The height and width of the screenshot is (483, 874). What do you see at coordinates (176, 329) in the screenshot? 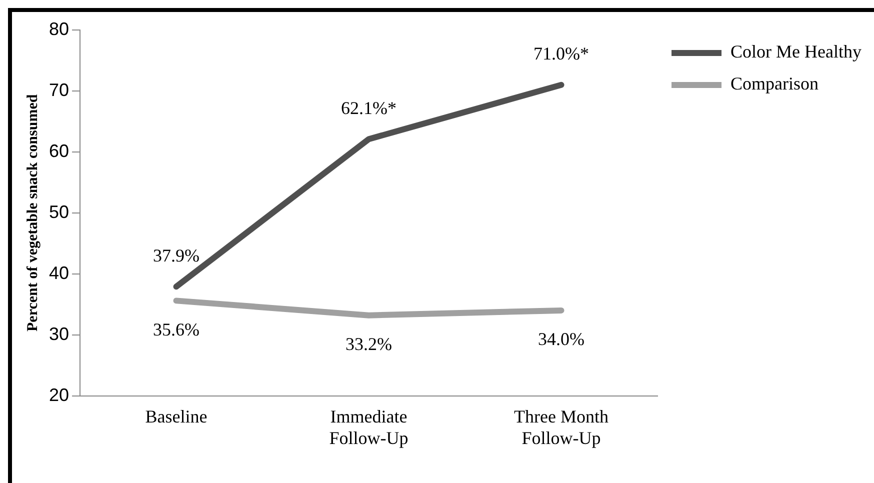
I see `data-label: 35.6%` at bounding box center [176, 329].